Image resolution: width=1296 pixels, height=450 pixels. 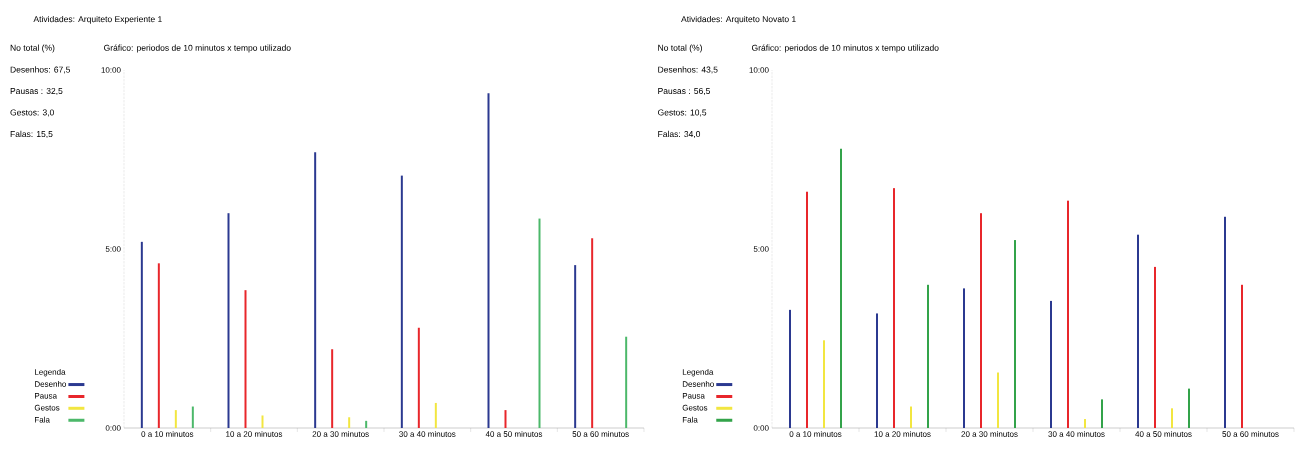 What do you see at coordinates (688, 70) in the screenshot?
I see `text: Desenhos: 43,5` at bounding box center [688, 70].